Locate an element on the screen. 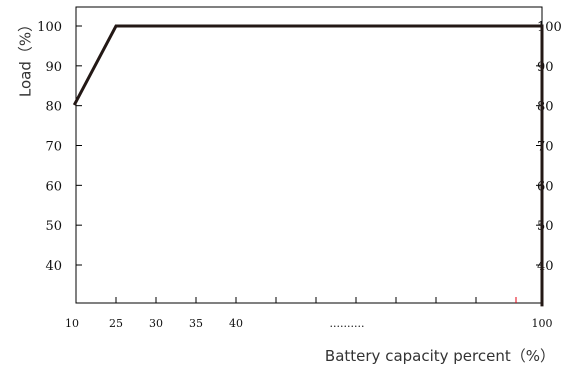 The width and height of the screenshot is (566, 376). y-right-tick-label: 70 is located at coordinates (545, 147).